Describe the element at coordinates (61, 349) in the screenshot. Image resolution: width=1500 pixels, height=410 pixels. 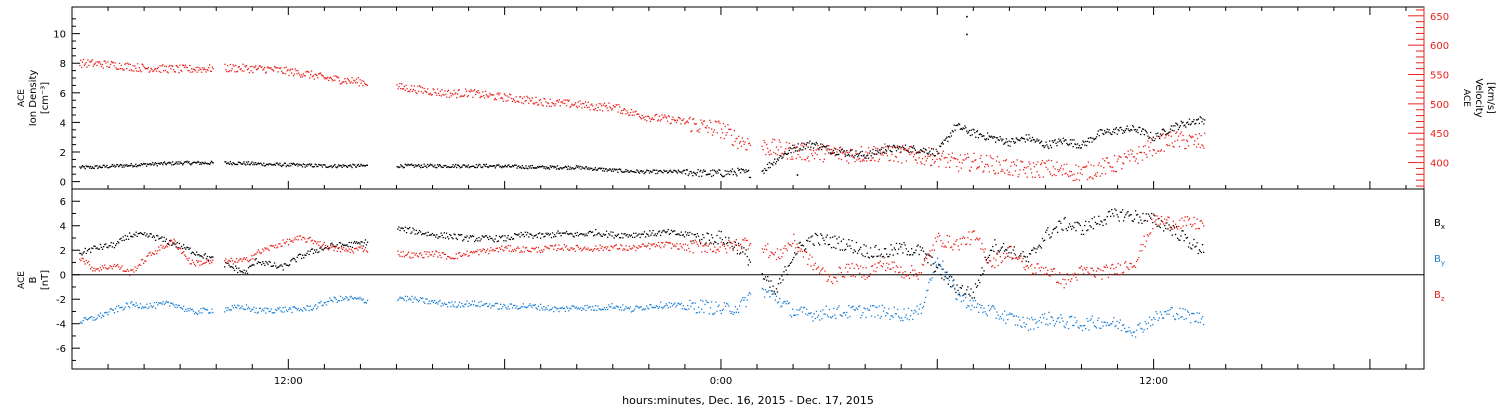
I see `b-tick-label: -6` at that location.